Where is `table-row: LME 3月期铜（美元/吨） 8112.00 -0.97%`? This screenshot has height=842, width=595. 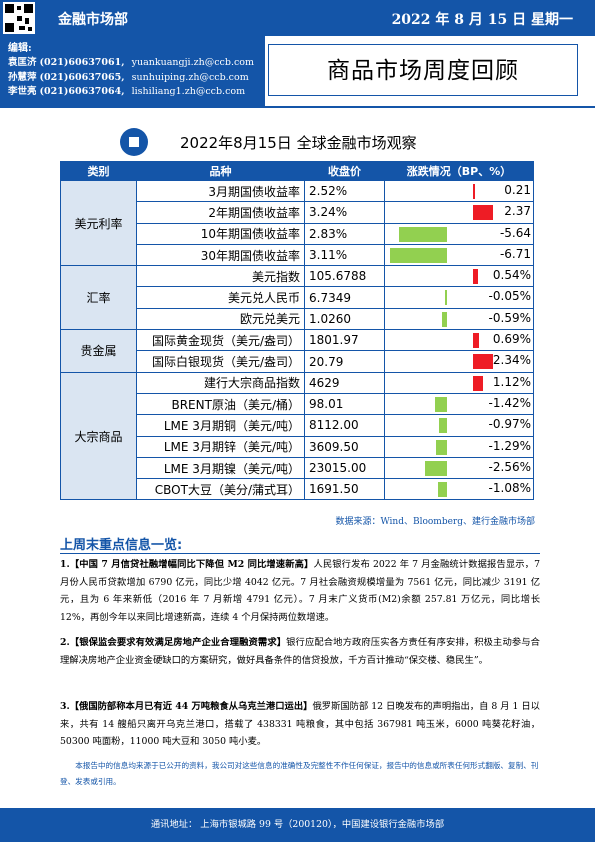
table-row: LME 3月期铜（美元/吨） 8112.00 -0.97% is located at coordinates (297, 425).